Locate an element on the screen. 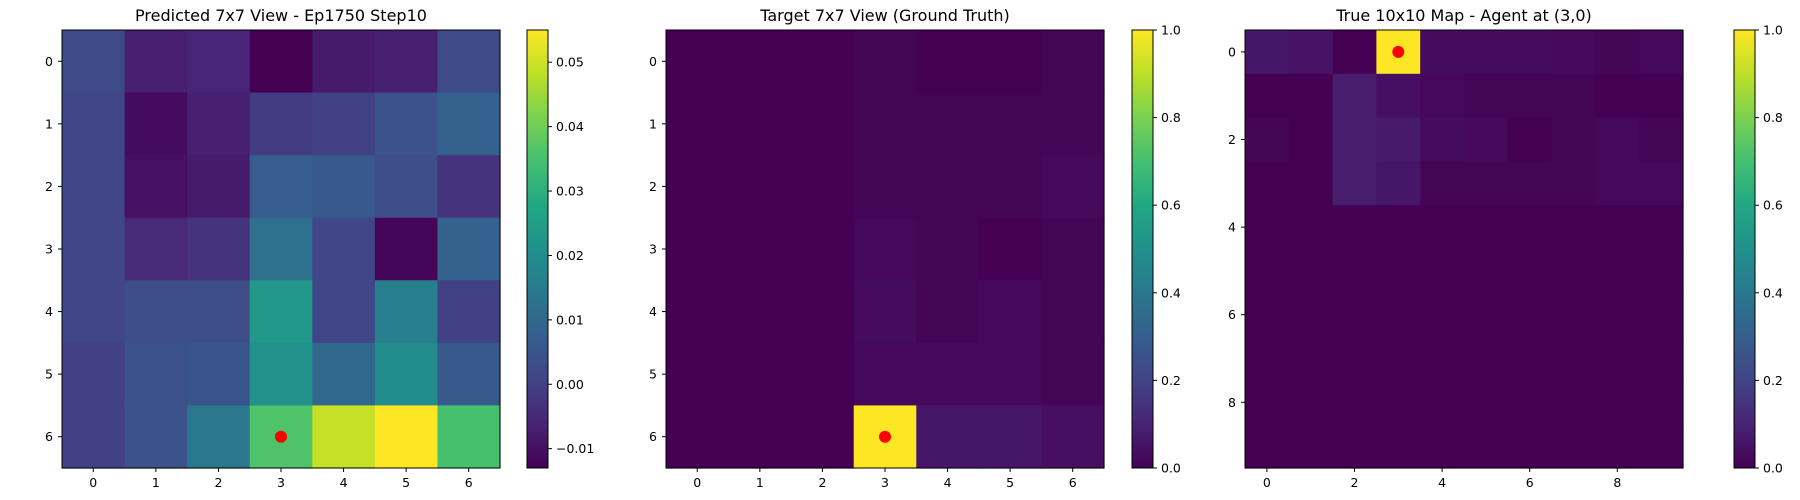 This screenshot has height=500, width=1800. colorbar-tick-label: 0.4 is located at coordinates (1773, 292).